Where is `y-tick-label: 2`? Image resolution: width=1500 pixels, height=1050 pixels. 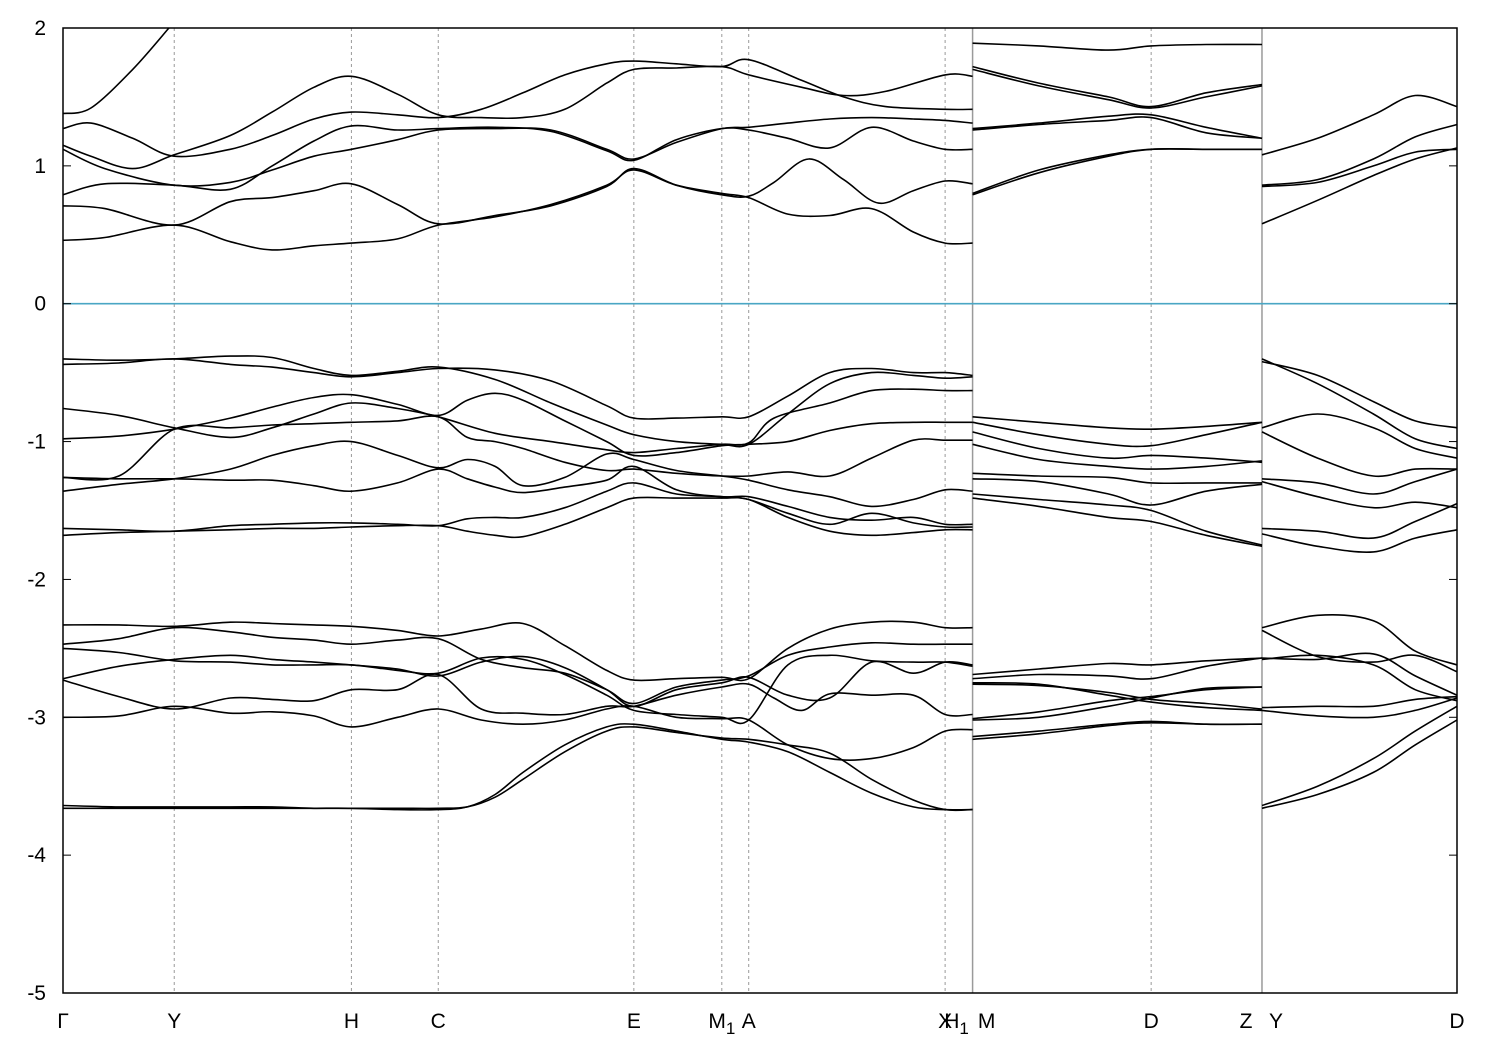 y-tick-label: 2 is located at coordinates (40, 28).